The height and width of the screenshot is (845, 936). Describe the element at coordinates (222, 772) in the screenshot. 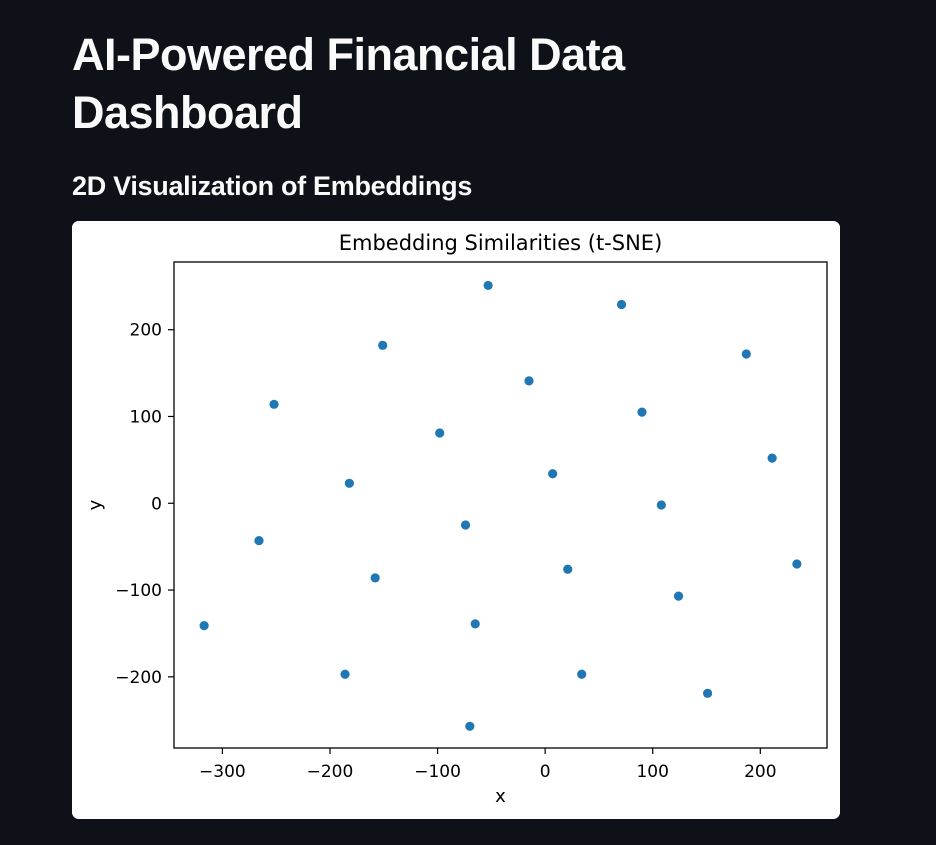

I see `x-tick-label: −300` at that location.